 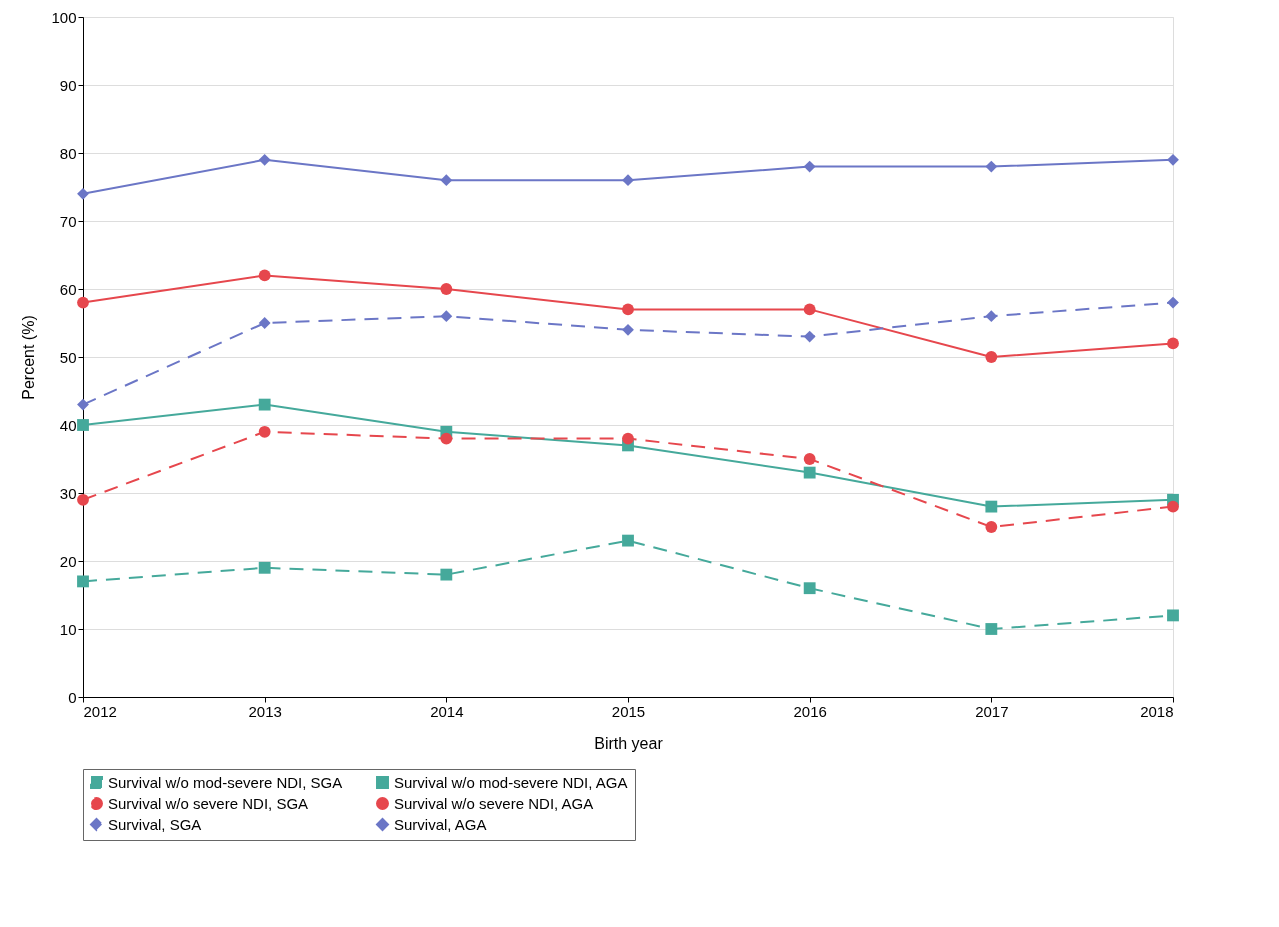 What do you see at coordinates (265, 711) in the screenshot?
I see `x-tick-label: 2013` at bounding box center [265, 711].